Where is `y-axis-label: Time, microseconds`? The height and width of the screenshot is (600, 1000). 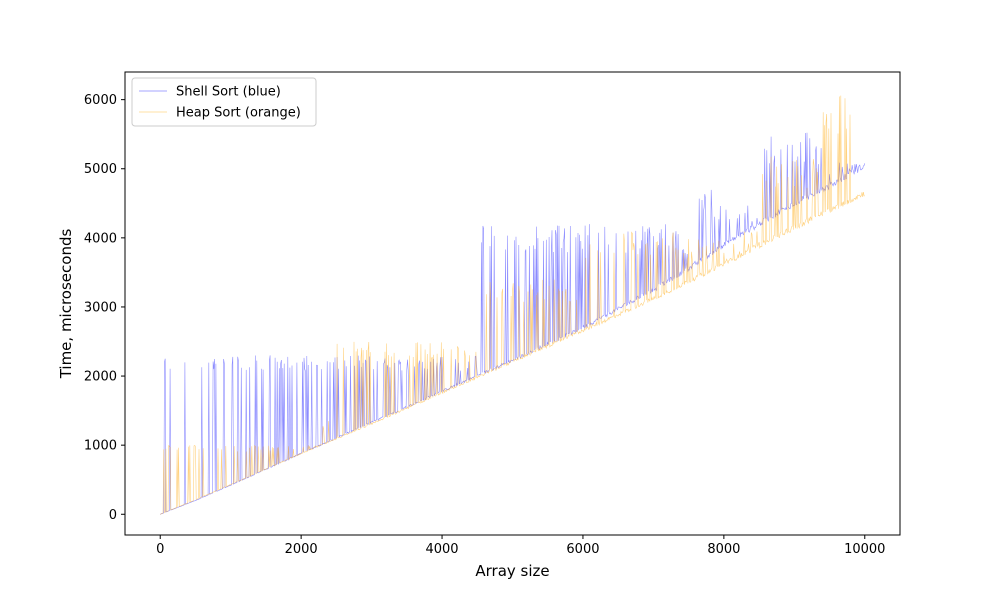 y-axis-label: Time, microseconds is located at coordinates (66, 304).